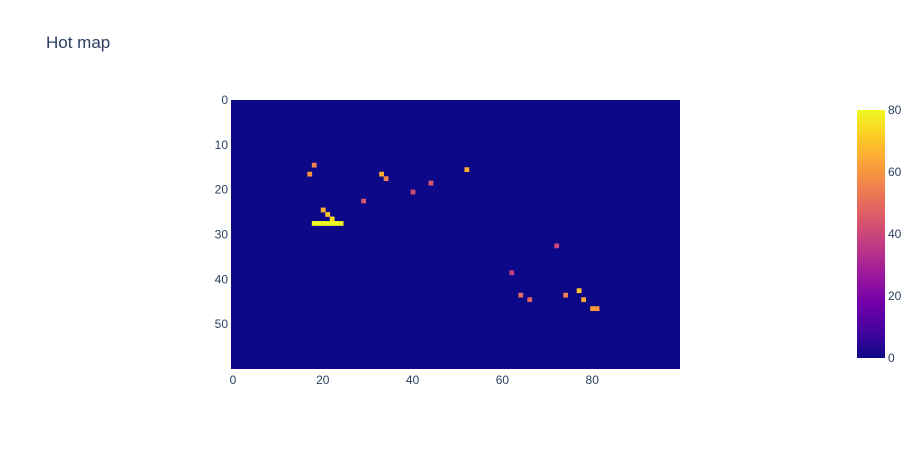 This screenshot has height=450, width=924. What do you see at coordinates (222, 145) in the screenshot?
I see `y-tick-label: 10` at bounding box center [222, 145].